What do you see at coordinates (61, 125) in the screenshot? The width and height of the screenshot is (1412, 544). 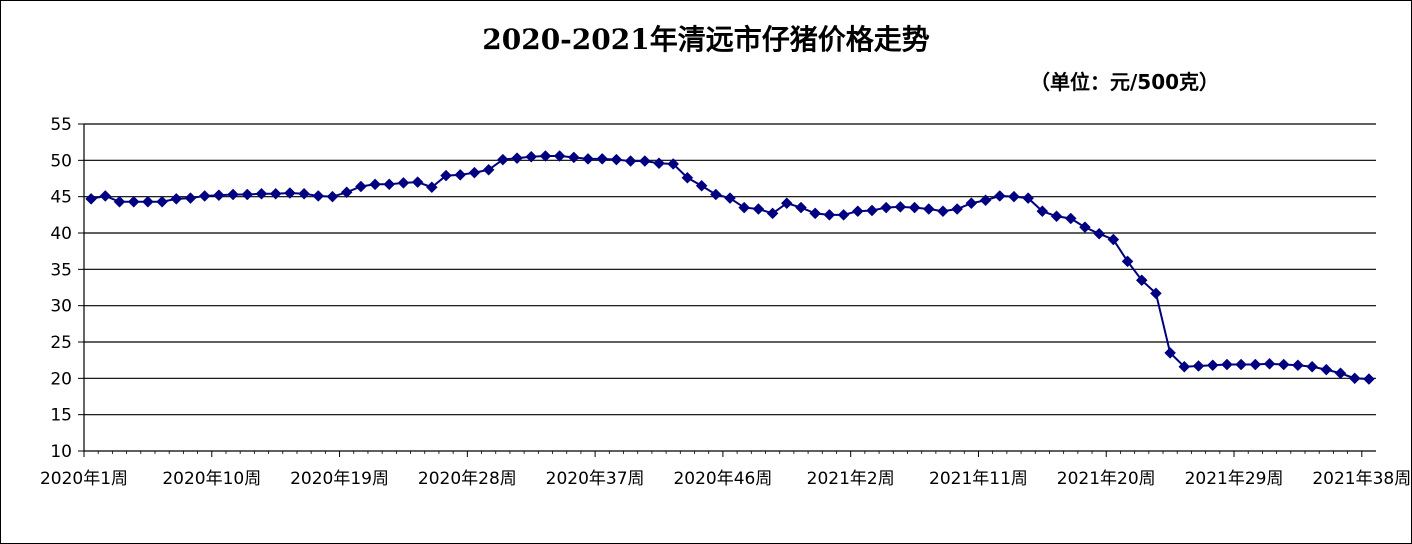 I see `y-tick-label: 55` at bounding box center [61, 125].